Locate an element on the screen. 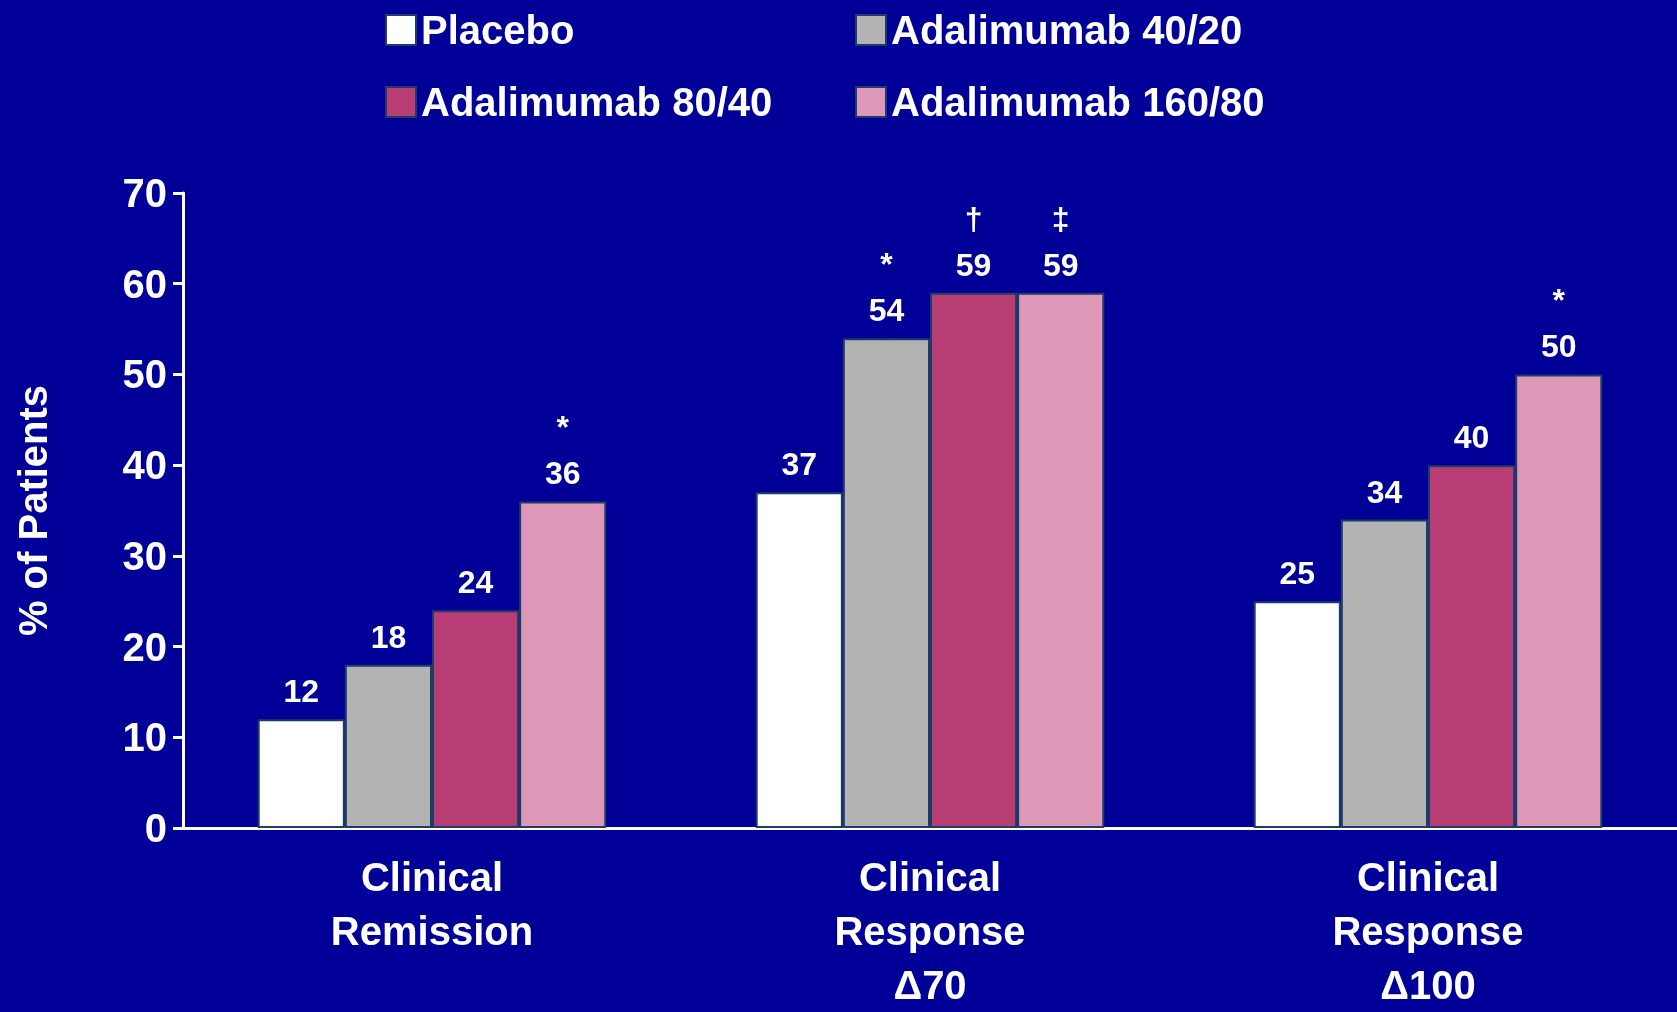 The width and height of the screenshot is (1677, 1012). y-tick-label: 0 is located at coordinates (155, 828).